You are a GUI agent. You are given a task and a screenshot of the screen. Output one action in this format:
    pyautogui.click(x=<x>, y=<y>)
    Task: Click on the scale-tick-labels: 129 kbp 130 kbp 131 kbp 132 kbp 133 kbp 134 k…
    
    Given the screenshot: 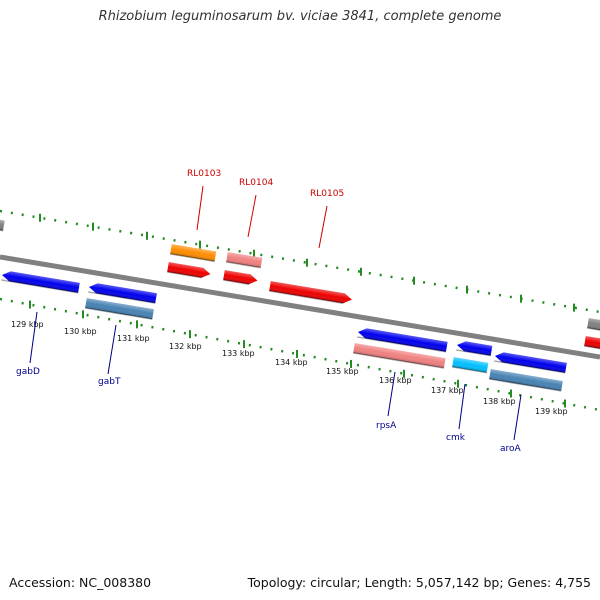 What is the action you would take?
    pyautogui.click(x=289, y=368)
    